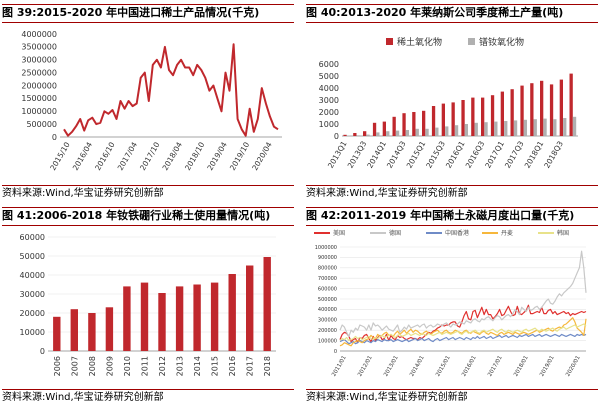 This screenshot has height=408, width=600. Describe the element at coordinates (395, 233) in the screenshot. I see `legend-label: 德国` at that location.